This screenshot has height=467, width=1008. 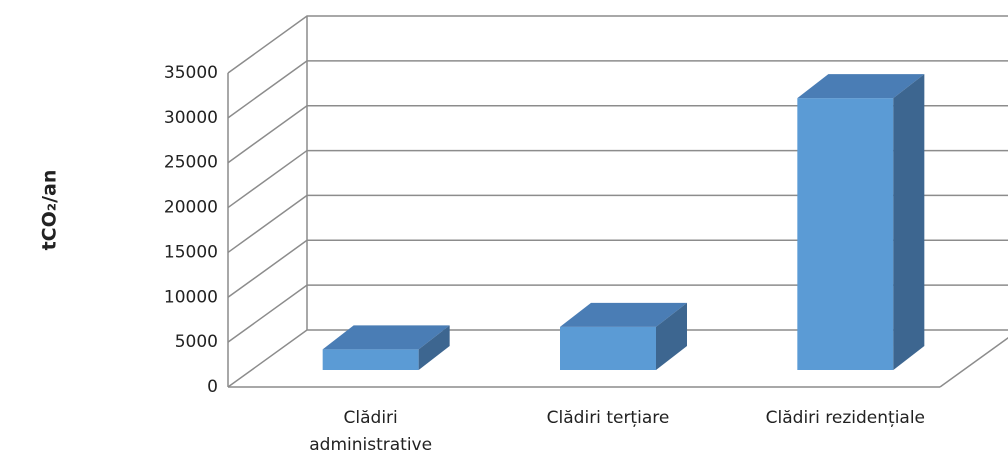 What do you see at coordinates (845, 418) in the screenshot?
I see `x-tick-label: Clădiri rezidențiale` at bounding box center [845, 418].